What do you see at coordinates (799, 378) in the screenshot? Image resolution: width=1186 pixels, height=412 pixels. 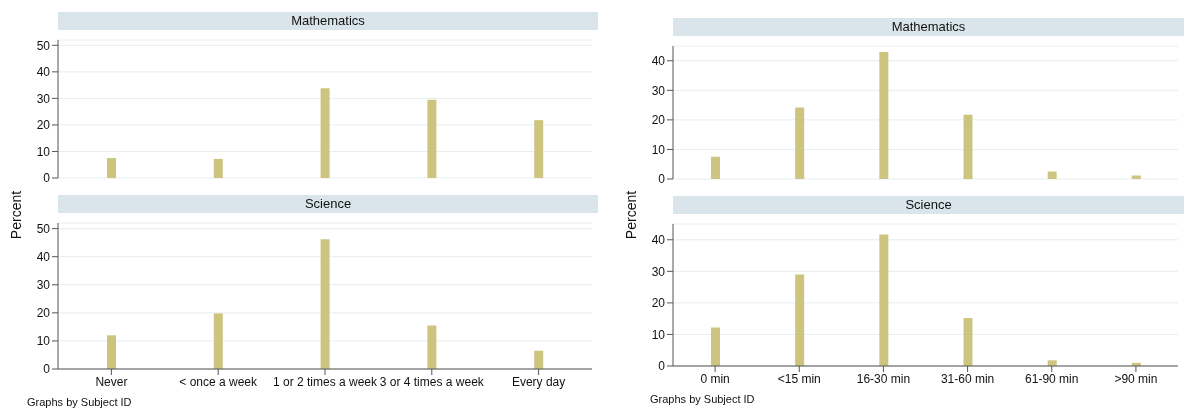 I see `x-tick-label: <15 min` at bounding box center [799, 378].